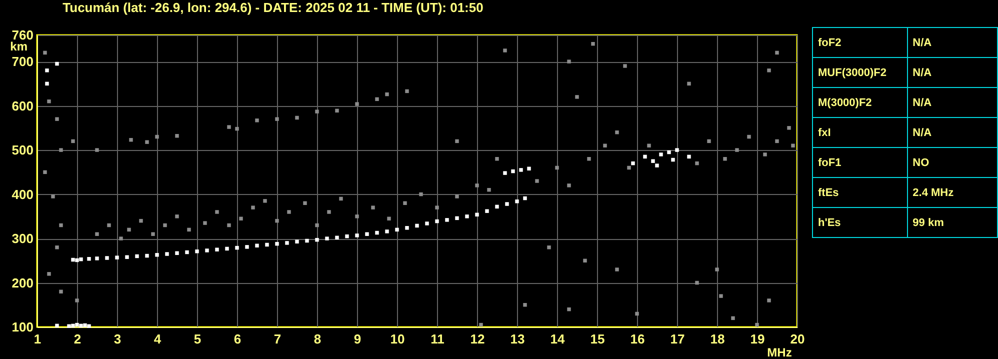 This screenshot has height=359, width=998. What do you see at coordinates (437, 339) in the screenshot?
I see `x-tick-label: 11` at bounding box center [437, 339].